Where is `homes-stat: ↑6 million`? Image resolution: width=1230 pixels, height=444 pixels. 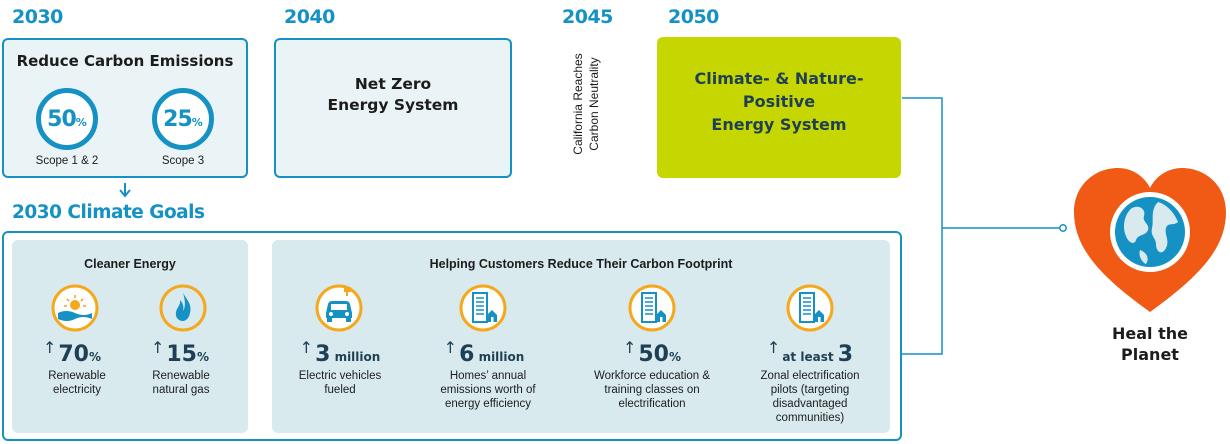 homes-stat: ↑6 million is located at coordinates (484, 352).